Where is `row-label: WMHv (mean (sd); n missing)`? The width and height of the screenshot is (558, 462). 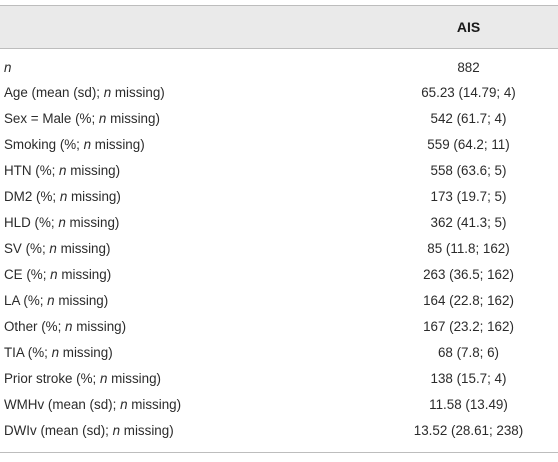
row-label: WMHv (mean (sd); n missing) is located at coordinates (93, 404).